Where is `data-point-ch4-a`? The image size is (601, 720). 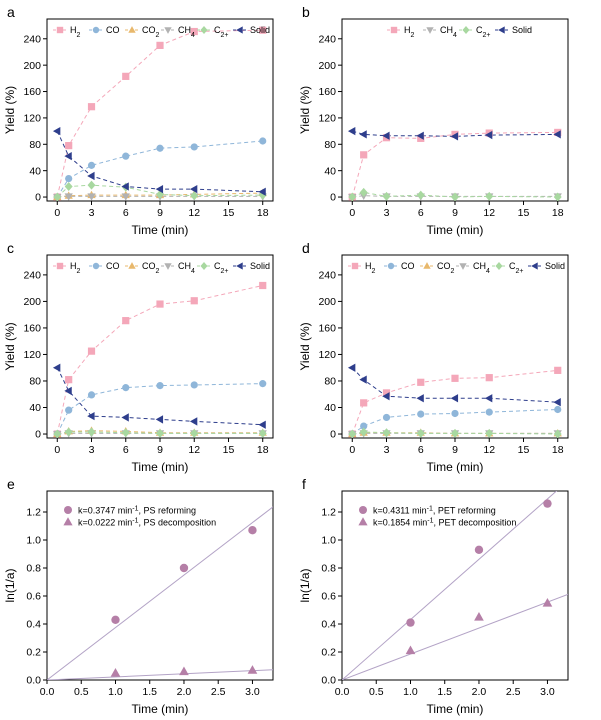 data-point-ch4-a is located at coordinates (68, 197).